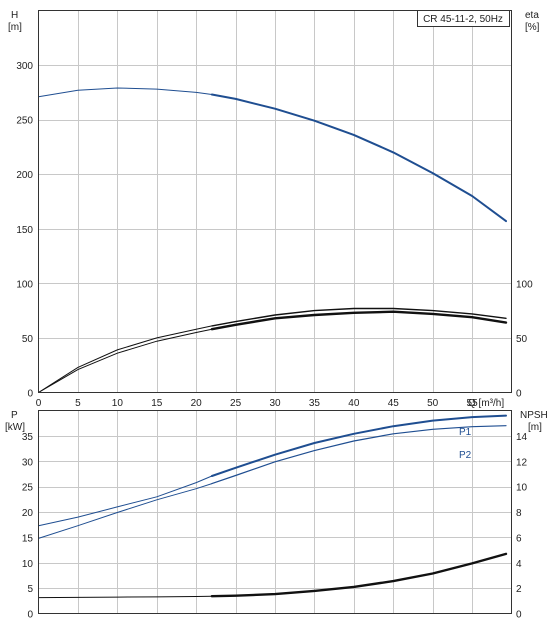 This screenshot has width=555, height=632. Describe the element at coordinates (315, 403) in the screenshot. I see `x-tick-label: 35` at that location.